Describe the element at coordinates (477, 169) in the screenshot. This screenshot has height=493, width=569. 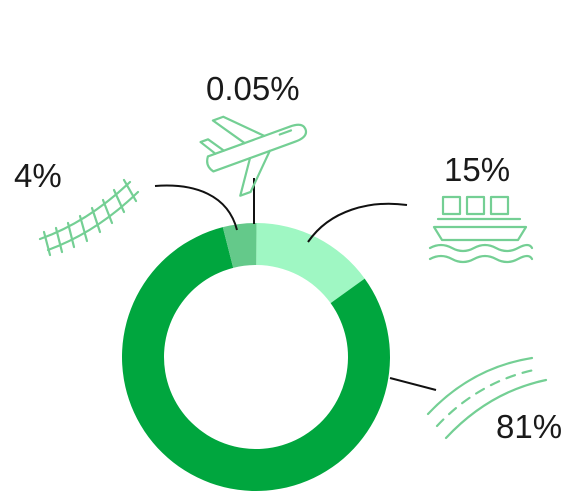
I see `label-sea-percent: 15%` at that location.